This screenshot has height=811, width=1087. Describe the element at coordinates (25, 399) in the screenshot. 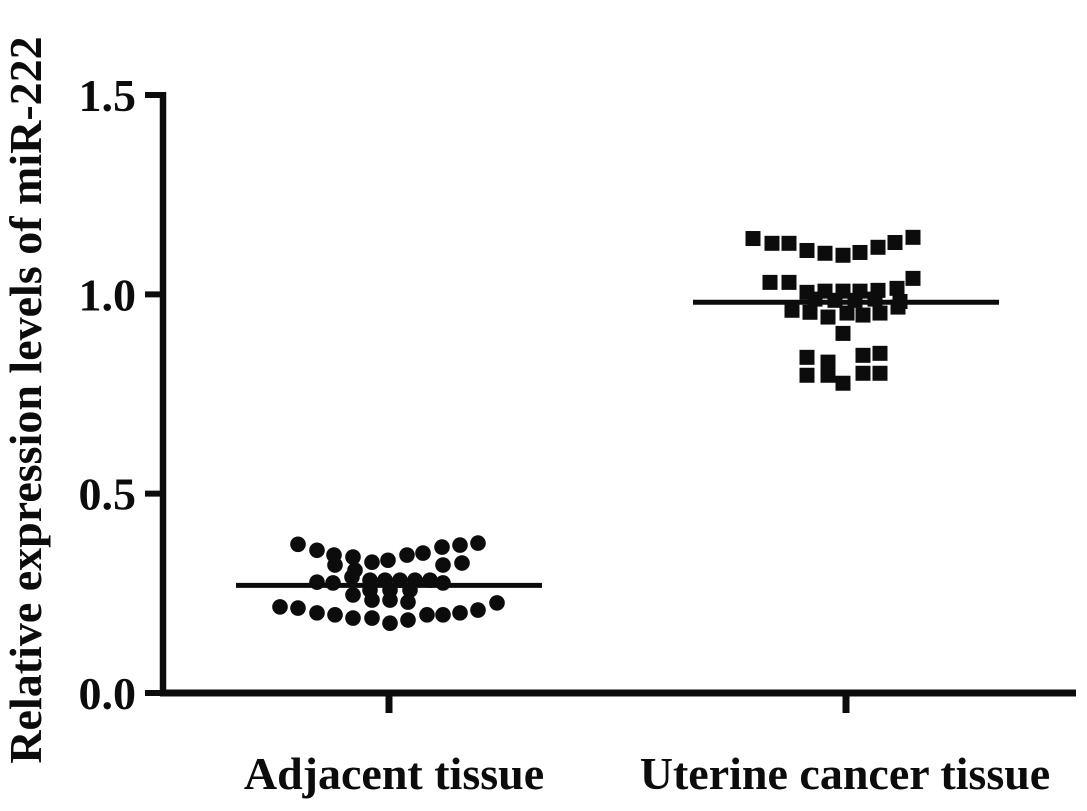

I see `y-axis-title: Relative expression levels of miR-222` at that location.